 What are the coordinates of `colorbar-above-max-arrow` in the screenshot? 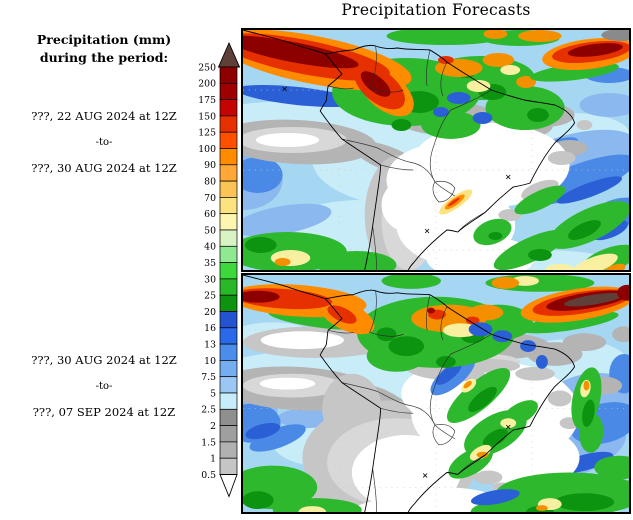 It's located at (229, 54).